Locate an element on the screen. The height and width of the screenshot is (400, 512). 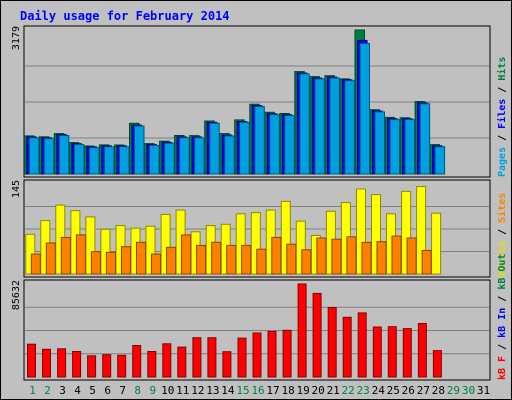
panel-bottom-legend-item-0: kB F is located at coordinates (502, 368).